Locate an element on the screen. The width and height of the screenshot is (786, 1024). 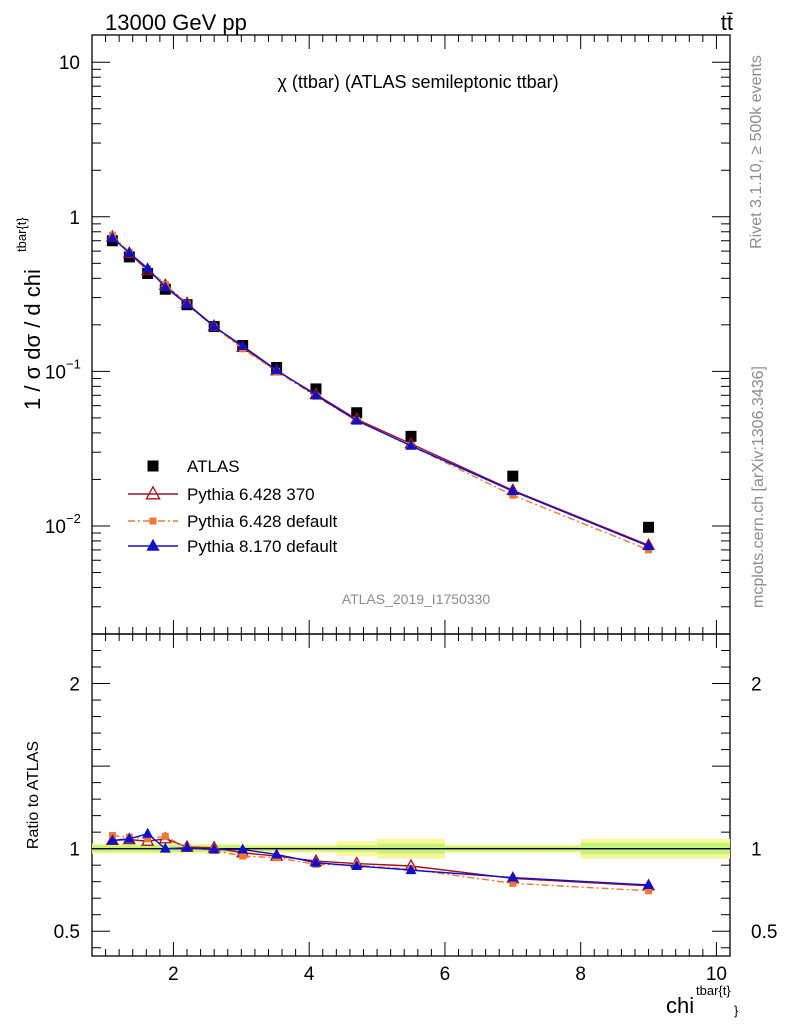
legend-label: Pythia 8.170 default is located at coordinates (262, 546).